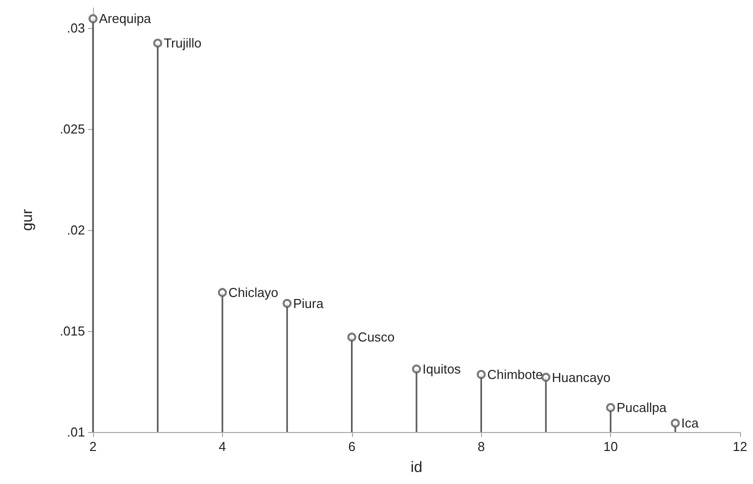 The width and height of the screenshot is (753, 484). Describe the element at coordinates (183, 43) in the screenshot. I see `annotation: Trujillo` at that location.